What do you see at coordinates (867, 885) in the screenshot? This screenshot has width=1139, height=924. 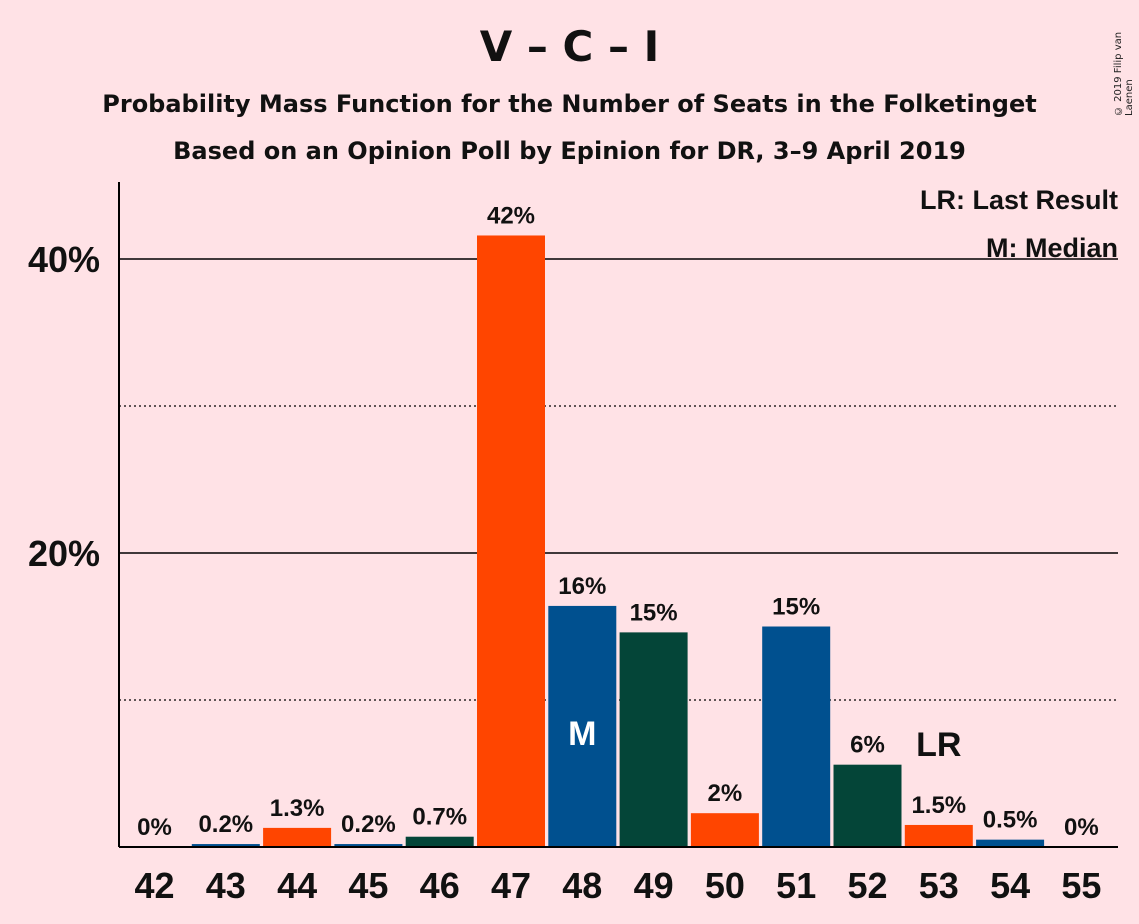 I see `x-tick-label: 52` at bounding box center [867, 885].